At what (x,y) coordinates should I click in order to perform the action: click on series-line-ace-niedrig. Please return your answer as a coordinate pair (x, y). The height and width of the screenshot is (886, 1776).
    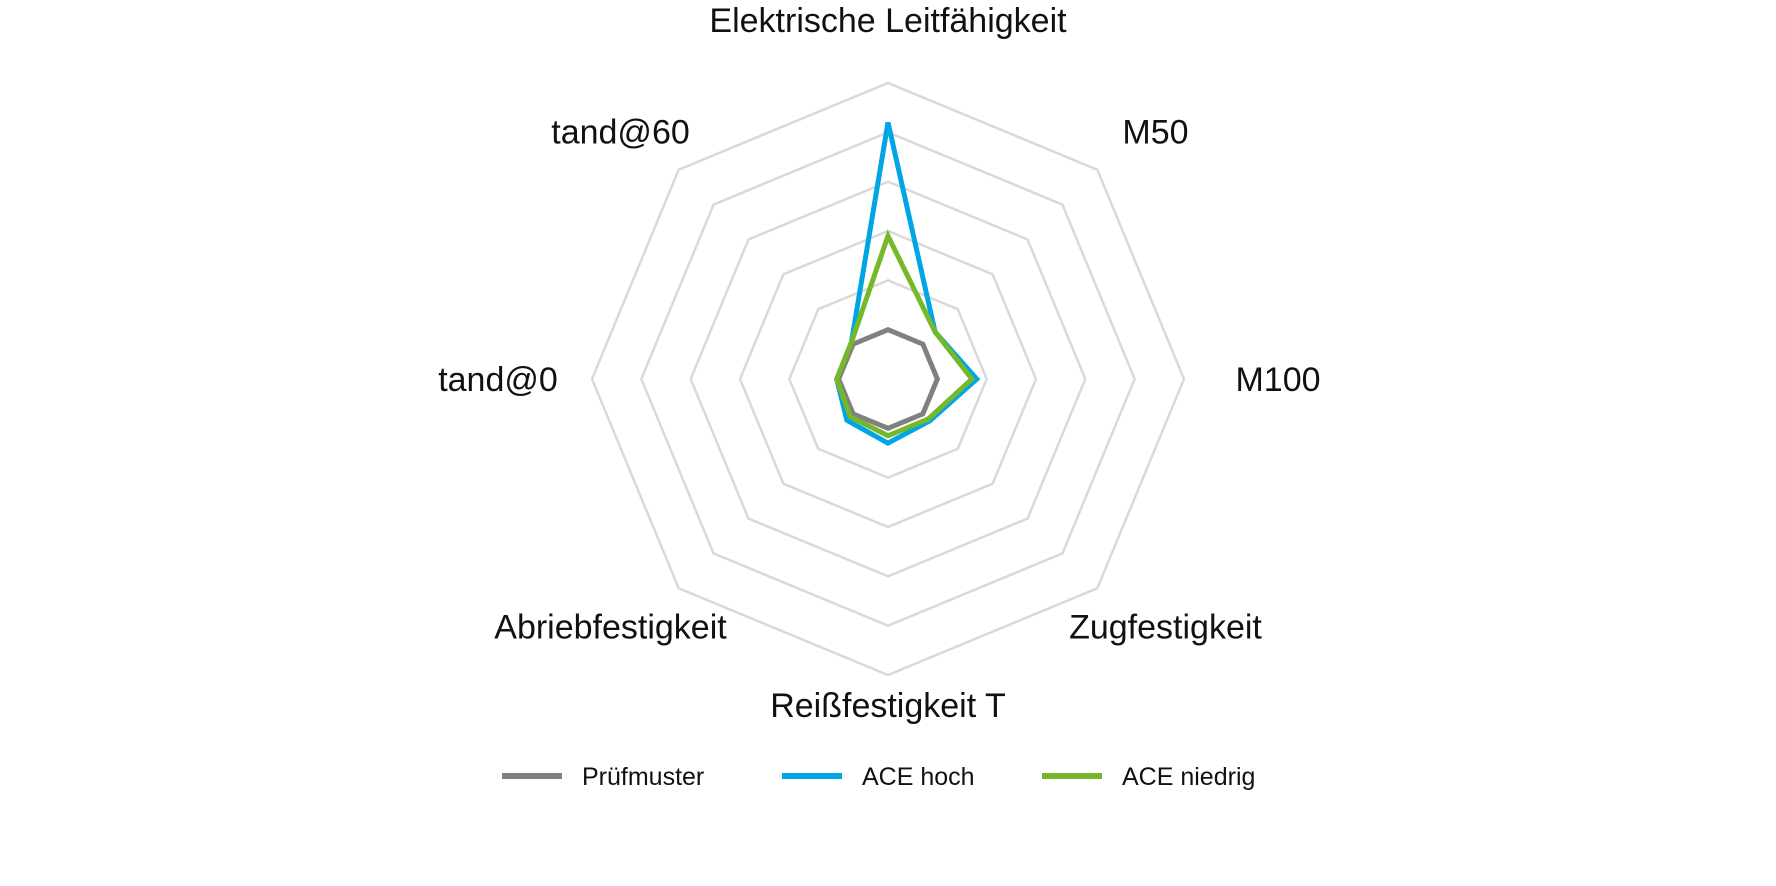
    Looking at the image, I should click on (905, 334).